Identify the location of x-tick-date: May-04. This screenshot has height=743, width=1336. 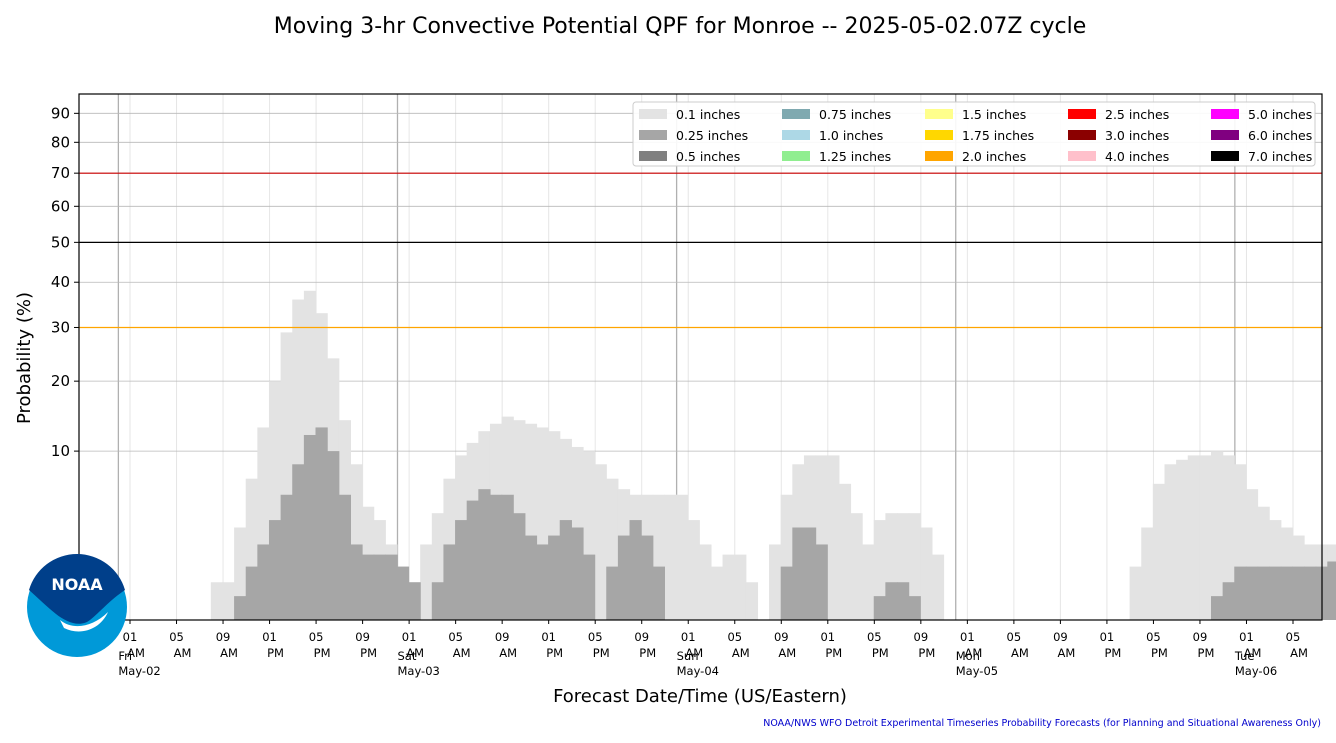
(698, 671).